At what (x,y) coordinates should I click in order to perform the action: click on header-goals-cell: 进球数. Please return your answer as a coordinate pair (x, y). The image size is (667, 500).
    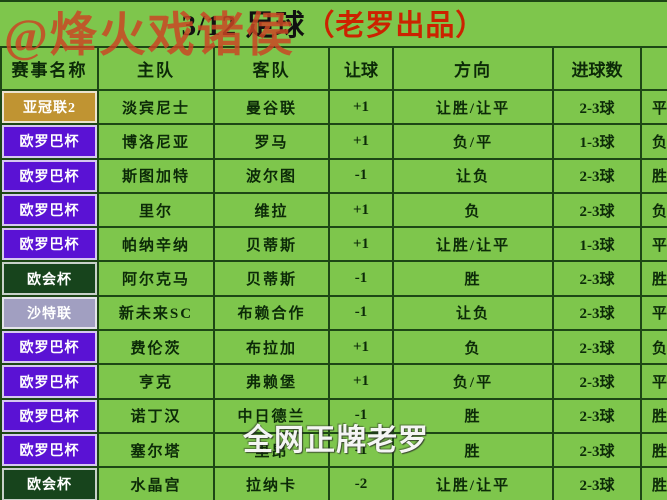
    Looking at the image, I should click on (598, 69).